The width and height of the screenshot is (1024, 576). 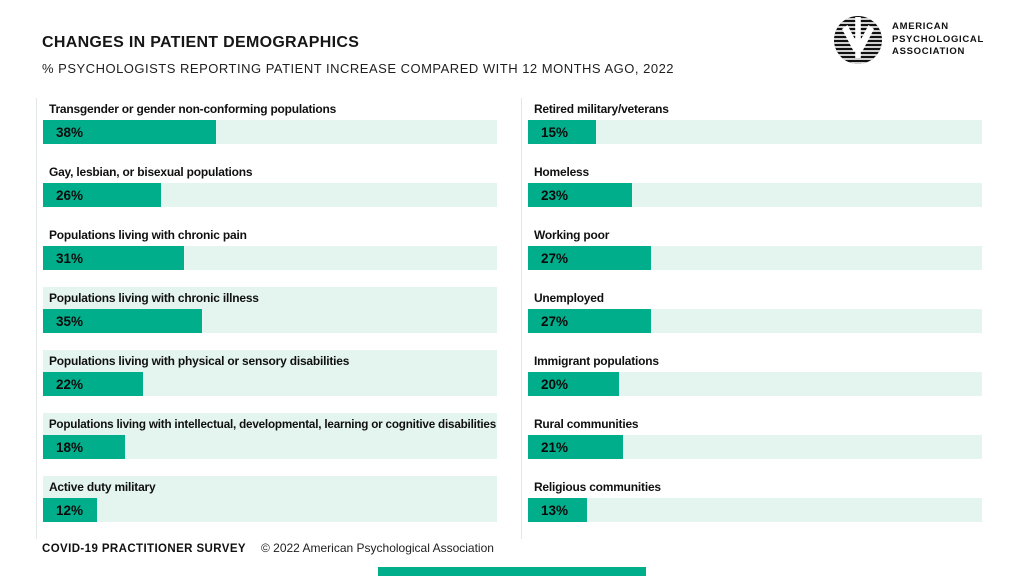 What do you see at coordinates (858, 40) in the screenshot?
I see `apa-psi-circle-icon` at bounding box center [858, 40].